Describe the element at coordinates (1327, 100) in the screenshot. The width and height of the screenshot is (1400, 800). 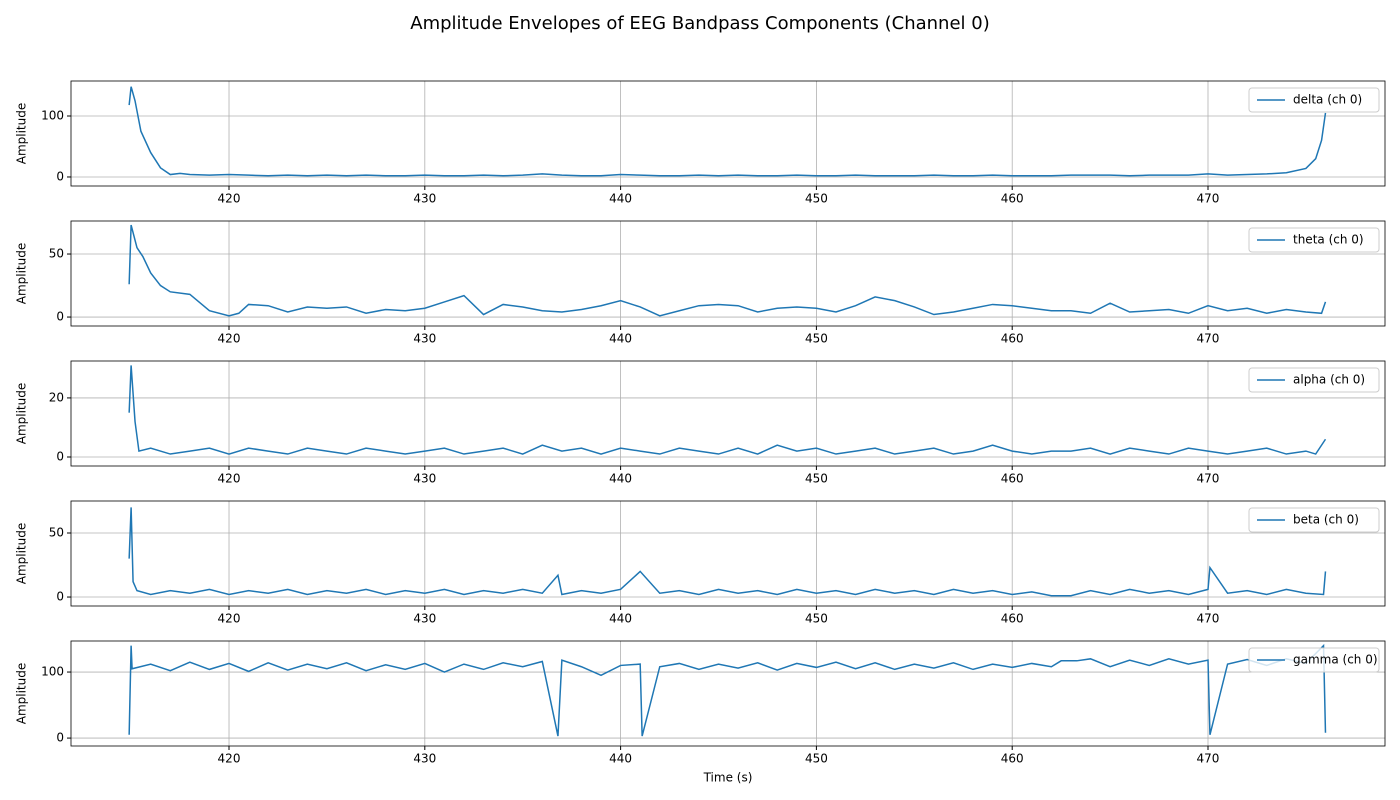
I see `legend-label: delta (ch 0)` at that location.